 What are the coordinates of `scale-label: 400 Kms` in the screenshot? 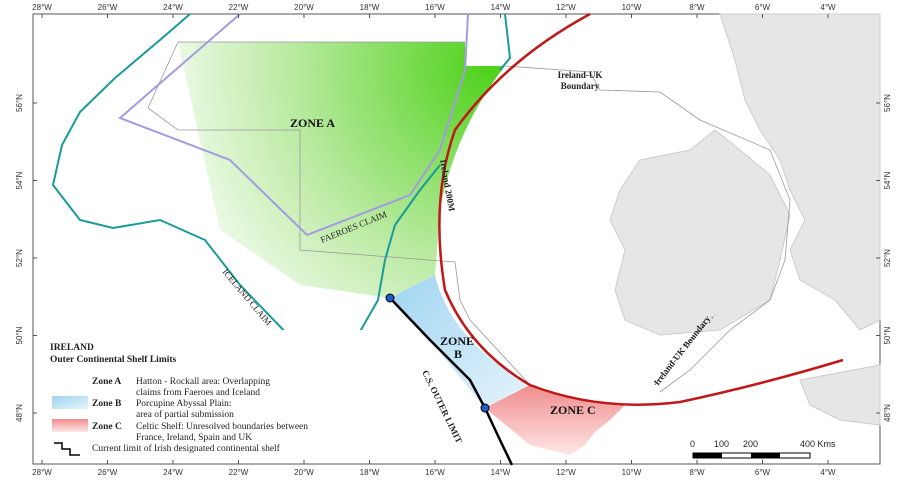 It's located at (818, 444).